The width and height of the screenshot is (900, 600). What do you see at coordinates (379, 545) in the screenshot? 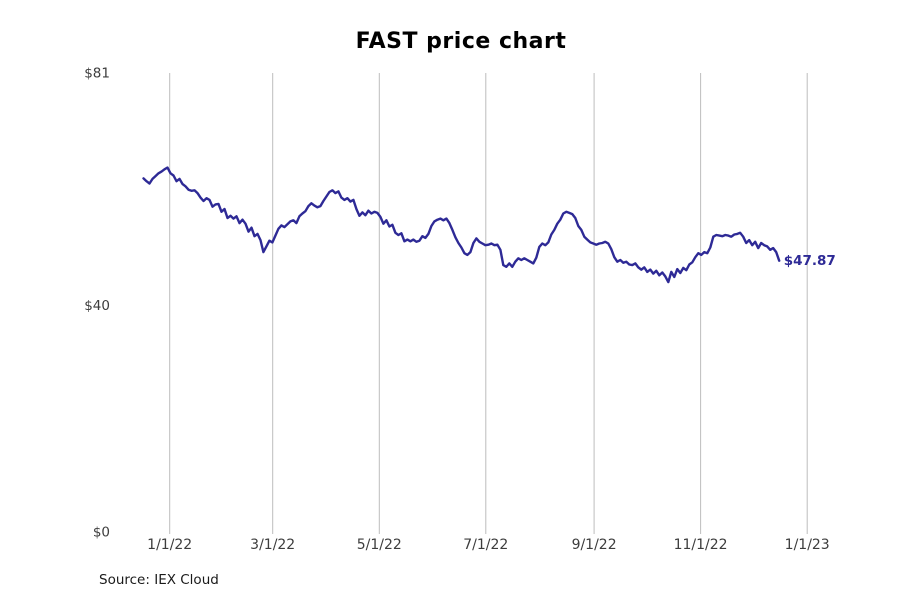
I see `x-tick-label: 5/1/22` at bounding box center [379, 545].